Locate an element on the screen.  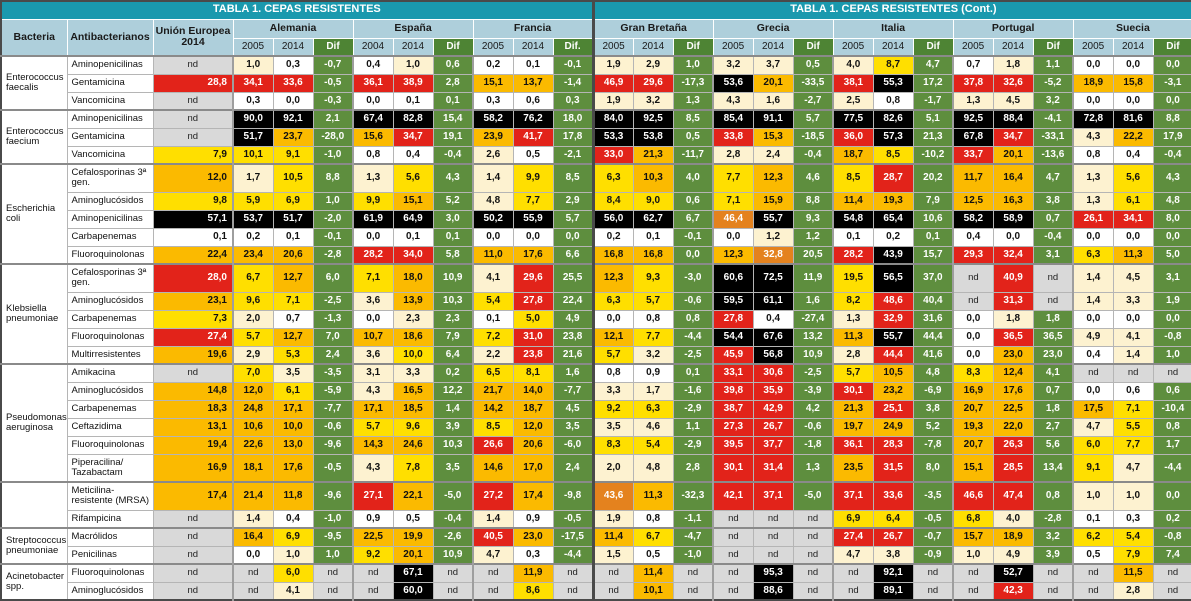
bacteria-name is located at coordinates (34, 505).